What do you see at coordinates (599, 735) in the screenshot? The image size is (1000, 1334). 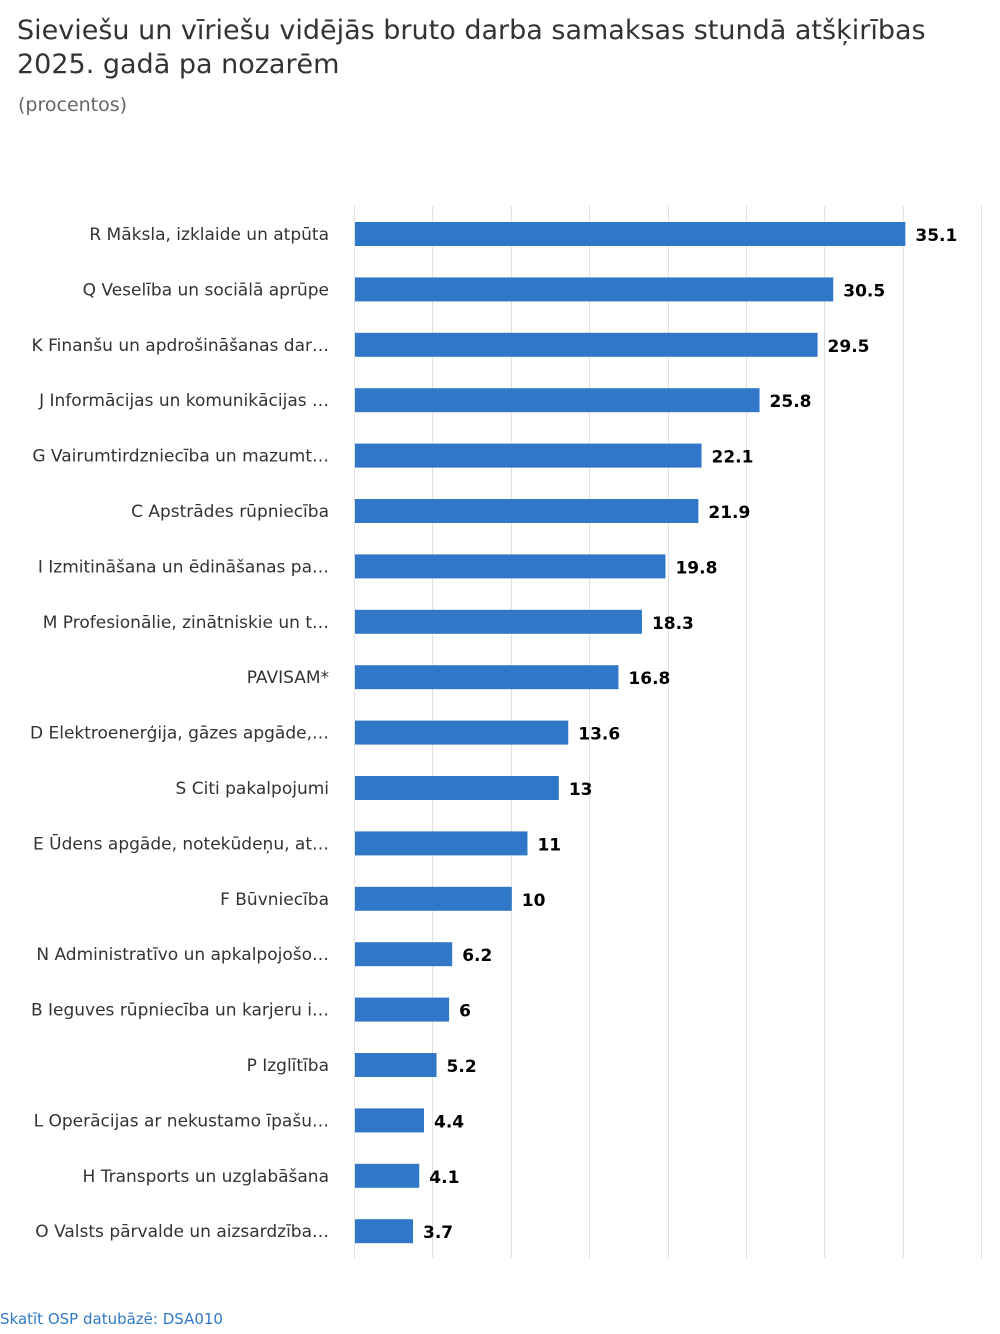 I see `value-label: 13.6` at bounding box center [599, 735].